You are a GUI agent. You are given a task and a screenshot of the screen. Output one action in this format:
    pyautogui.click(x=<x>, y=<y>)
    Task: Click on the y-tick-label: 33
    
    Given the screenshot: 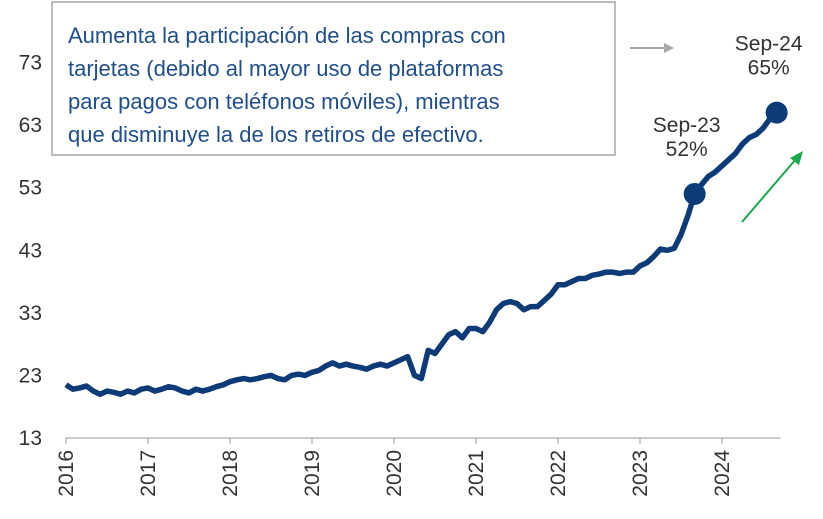 What is the action you would take?
    pyautogui.click(x=30, y=313)
    